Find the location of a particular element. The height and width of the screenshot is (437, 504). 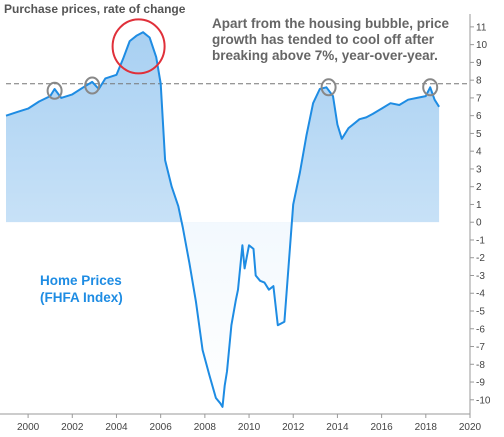

highlight-circle-bubble is located at coordinates (138, 46).